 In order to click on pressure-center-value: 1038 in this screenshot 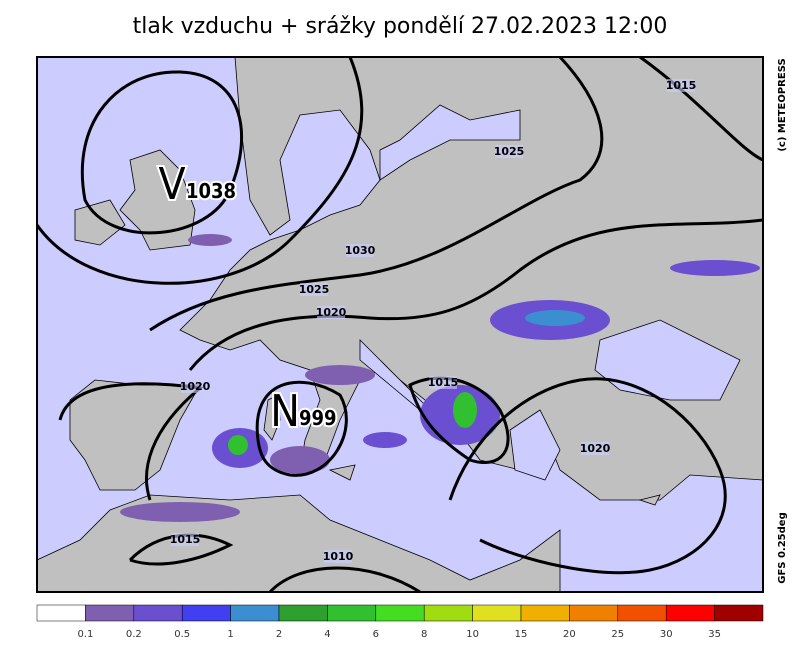, I will do `click(211, 191)`.